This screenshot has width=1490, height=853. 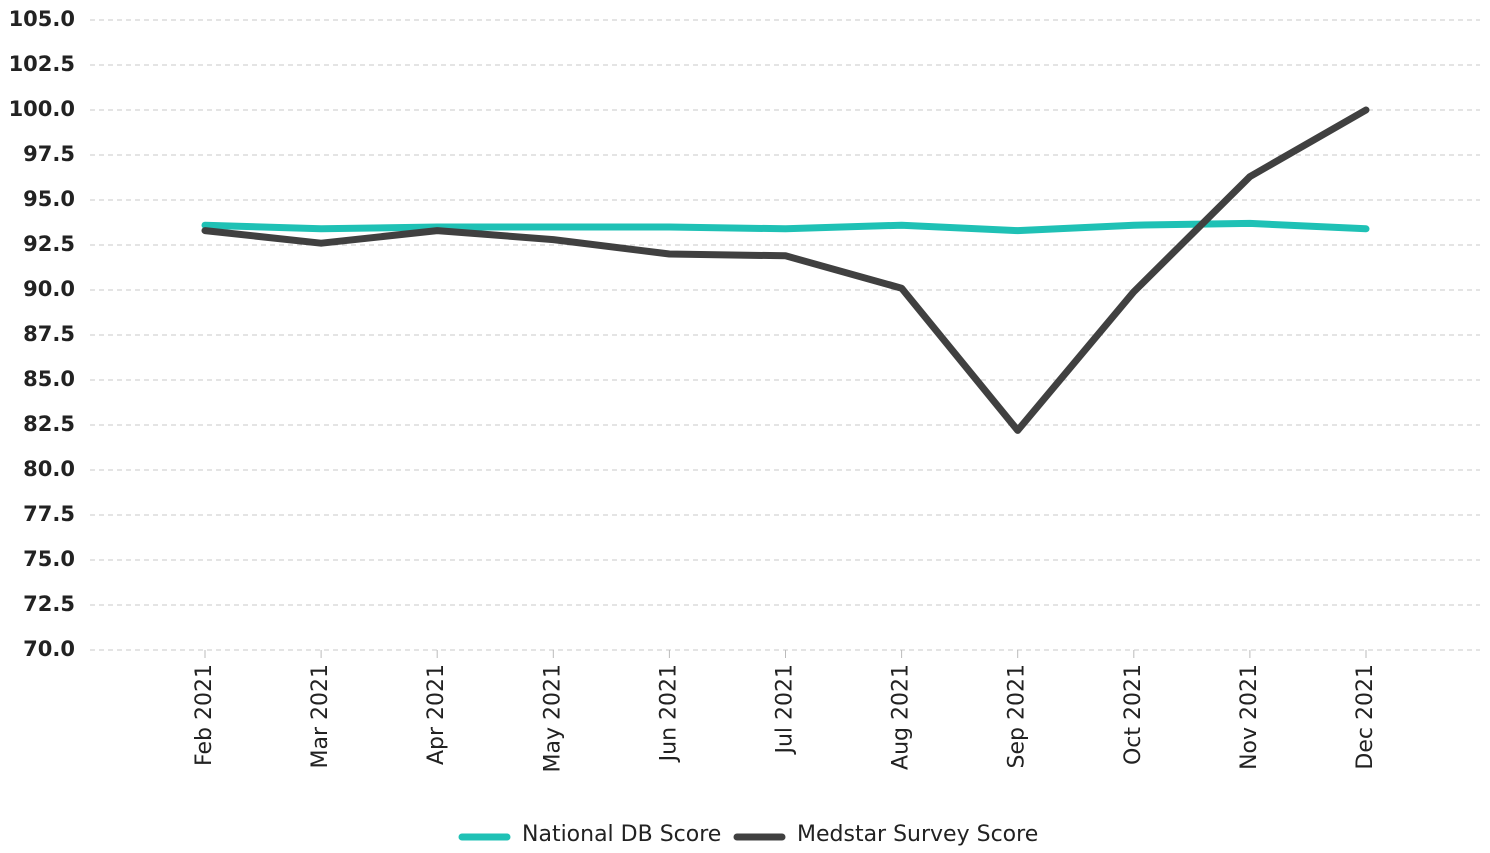 I want to click on legend-label: Medstar Survey Score, so click(x=917, y=834).